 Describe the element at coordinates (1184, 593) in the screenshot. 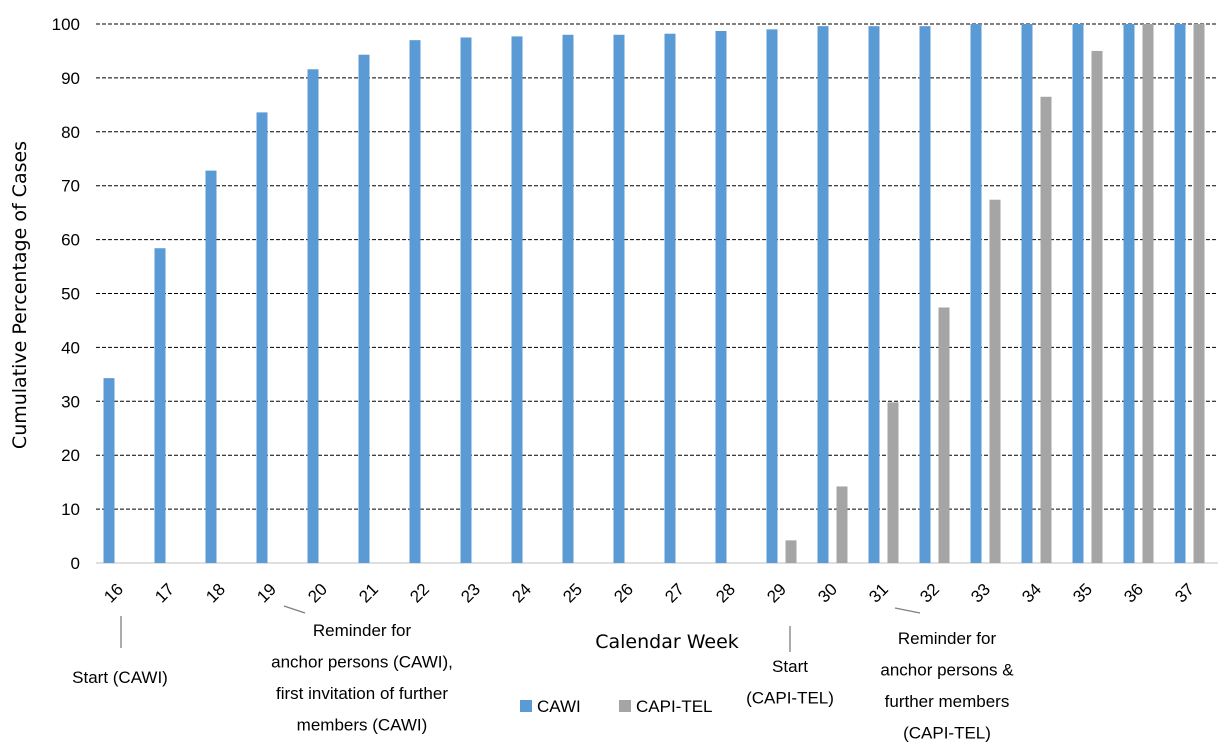

I see `x-tick-label: 37` at that location.